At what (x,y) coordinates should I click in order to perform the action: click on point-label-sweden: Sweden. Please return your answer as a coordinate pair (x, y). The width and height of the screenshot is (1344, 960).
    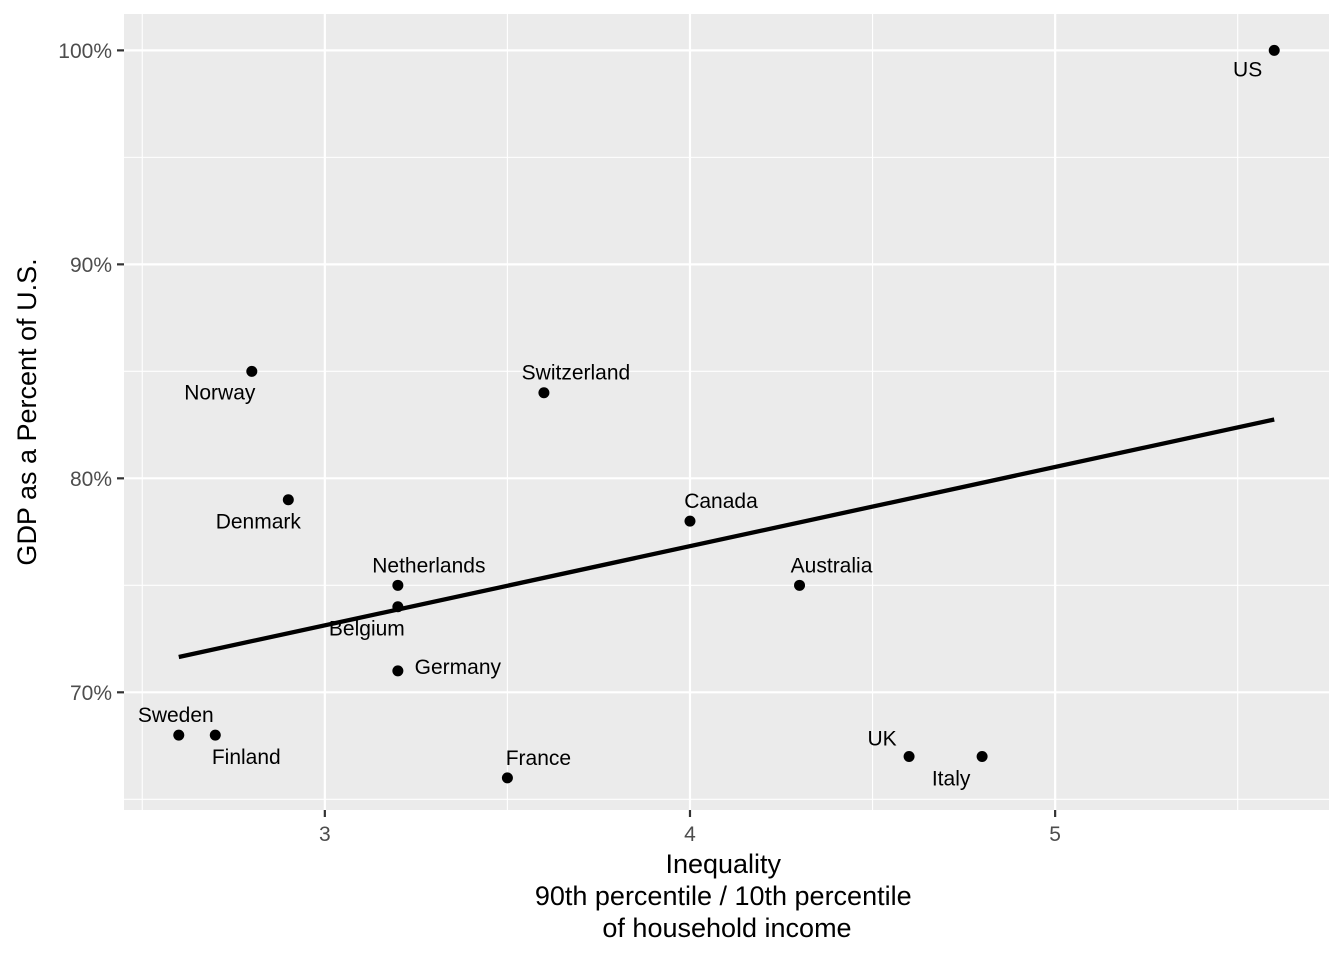
    Looking at the image, I should click on (176, 715).